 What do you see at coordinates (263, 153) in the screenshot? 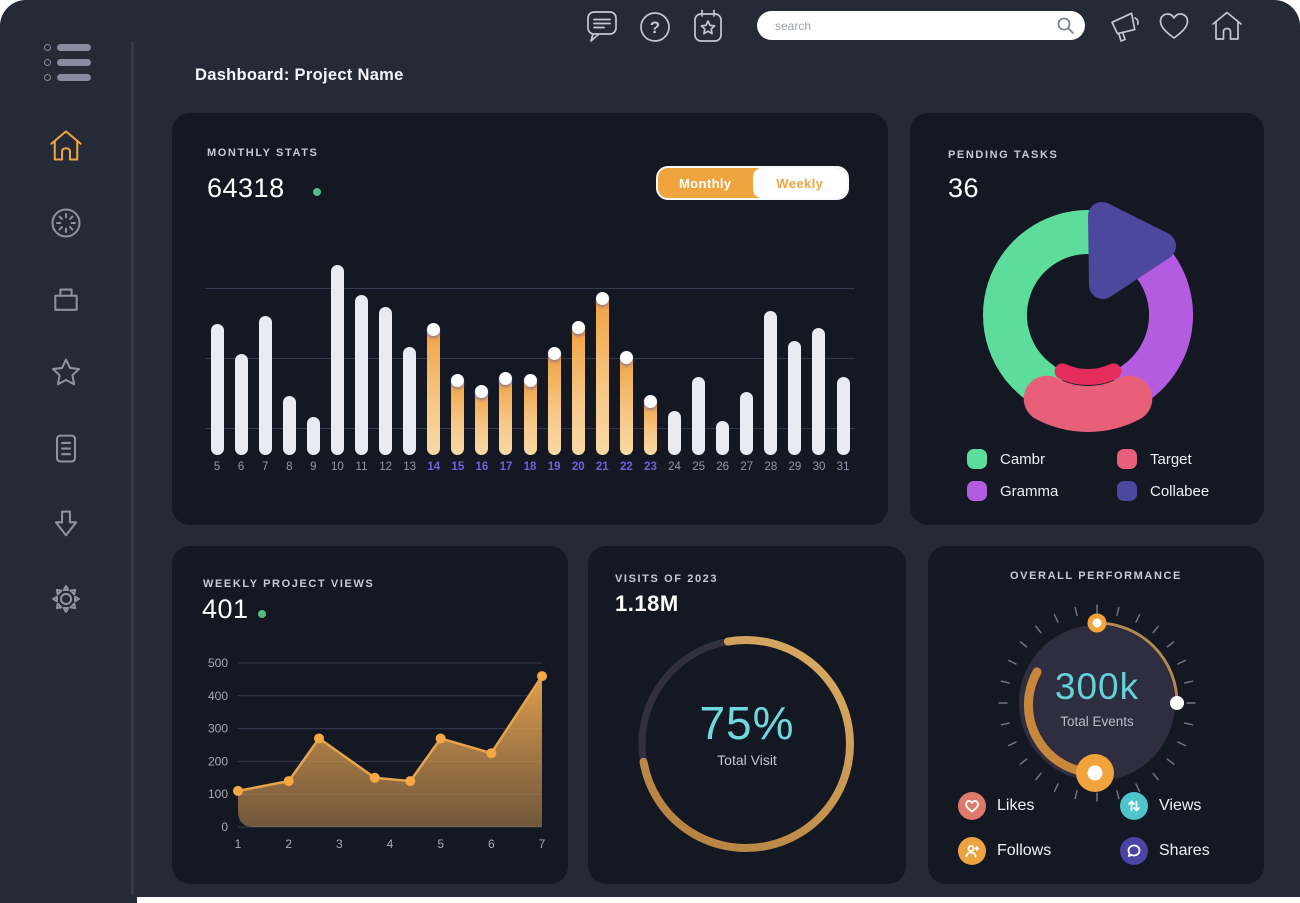
I see `card-label: MONTHLY STATS` at bounding box center [263, 153].